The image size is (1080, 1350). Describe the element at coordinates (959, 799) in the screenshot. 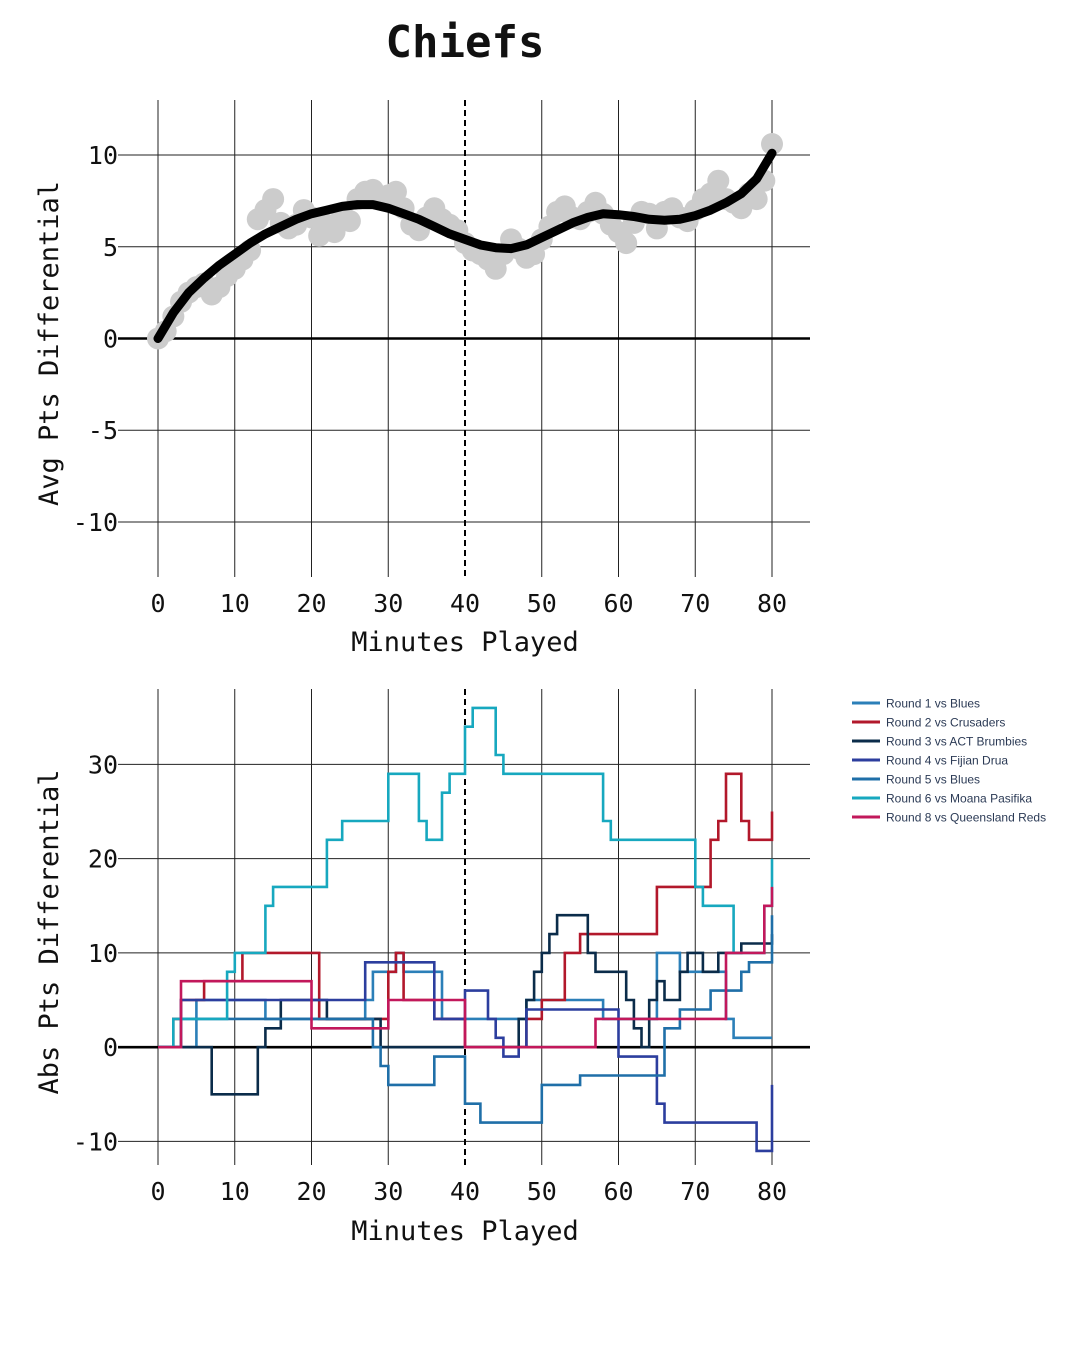

I see `legend-item-label: Round 6 vs Moana Pasifika` at that location.